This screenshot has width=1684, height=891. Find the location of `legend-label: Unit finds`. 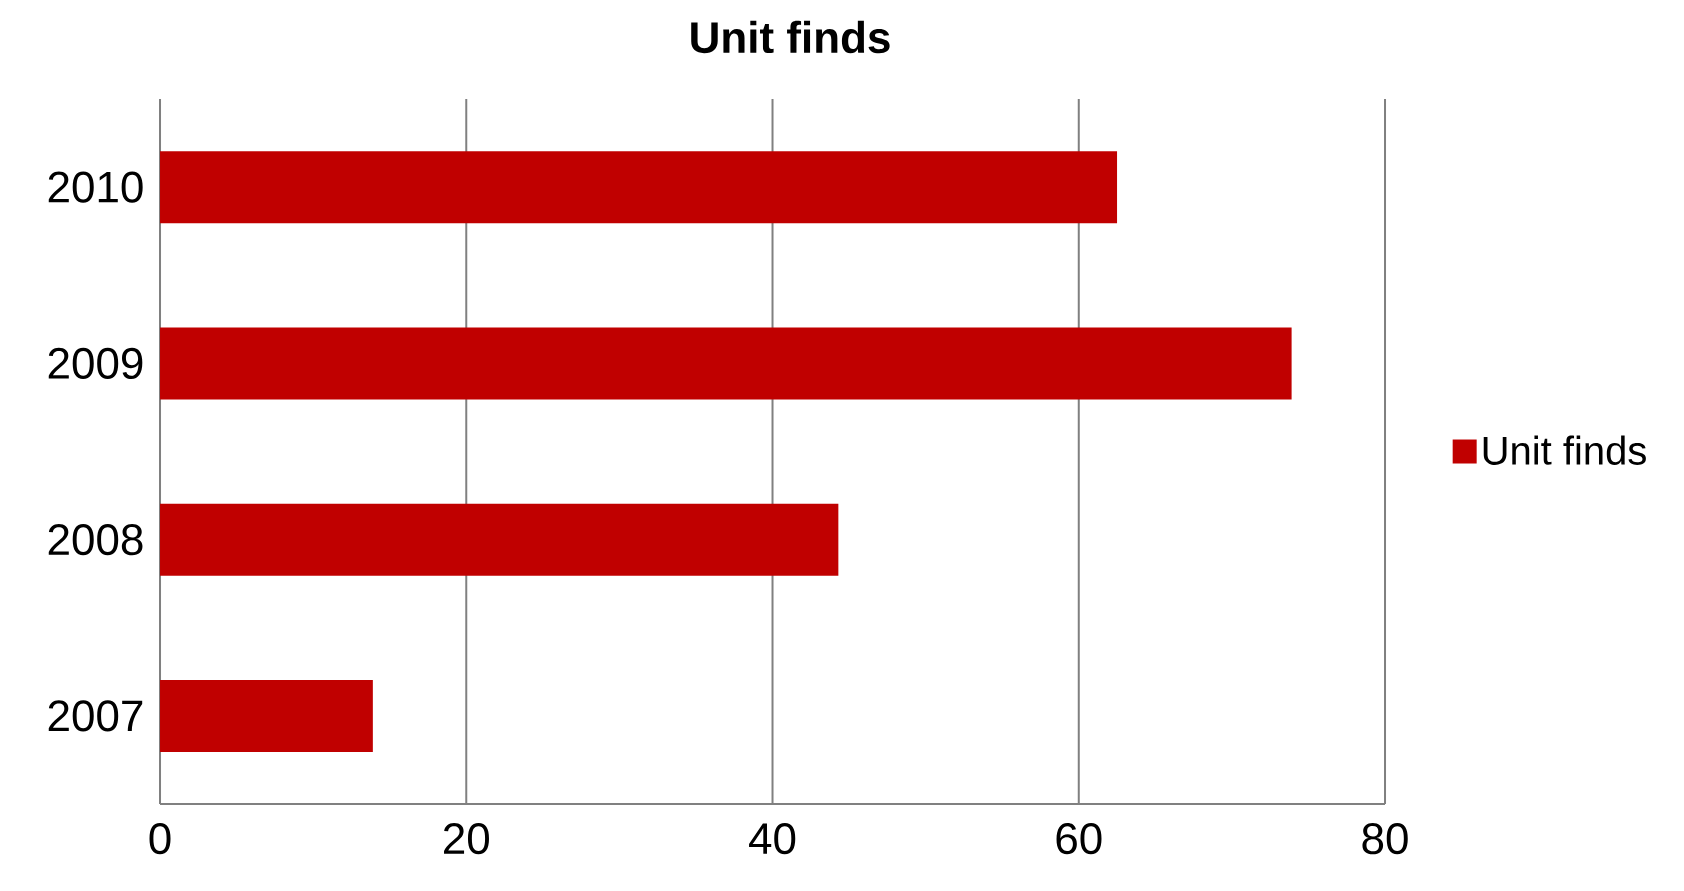

legend-label: Unit finds is located at coordinates (1564, 450).